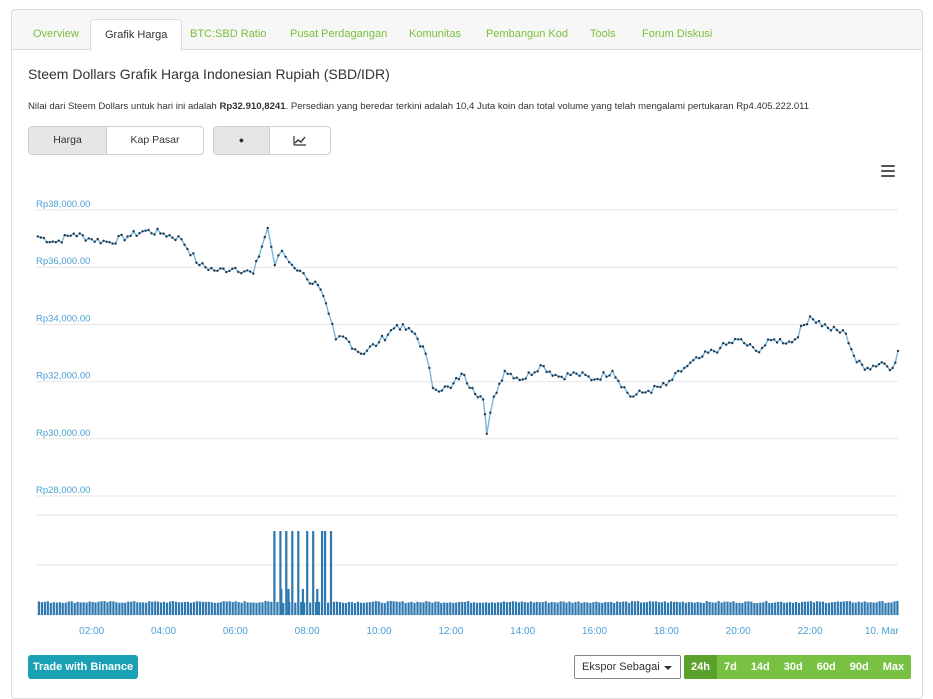 Image resolution: width=933 pixels, height=699 pixels. What do you see at coordinates (677, 34) in the screenshot?
I see `tab-forum-diskusi: Forum Diskusi` at bounding box center [677, 34].